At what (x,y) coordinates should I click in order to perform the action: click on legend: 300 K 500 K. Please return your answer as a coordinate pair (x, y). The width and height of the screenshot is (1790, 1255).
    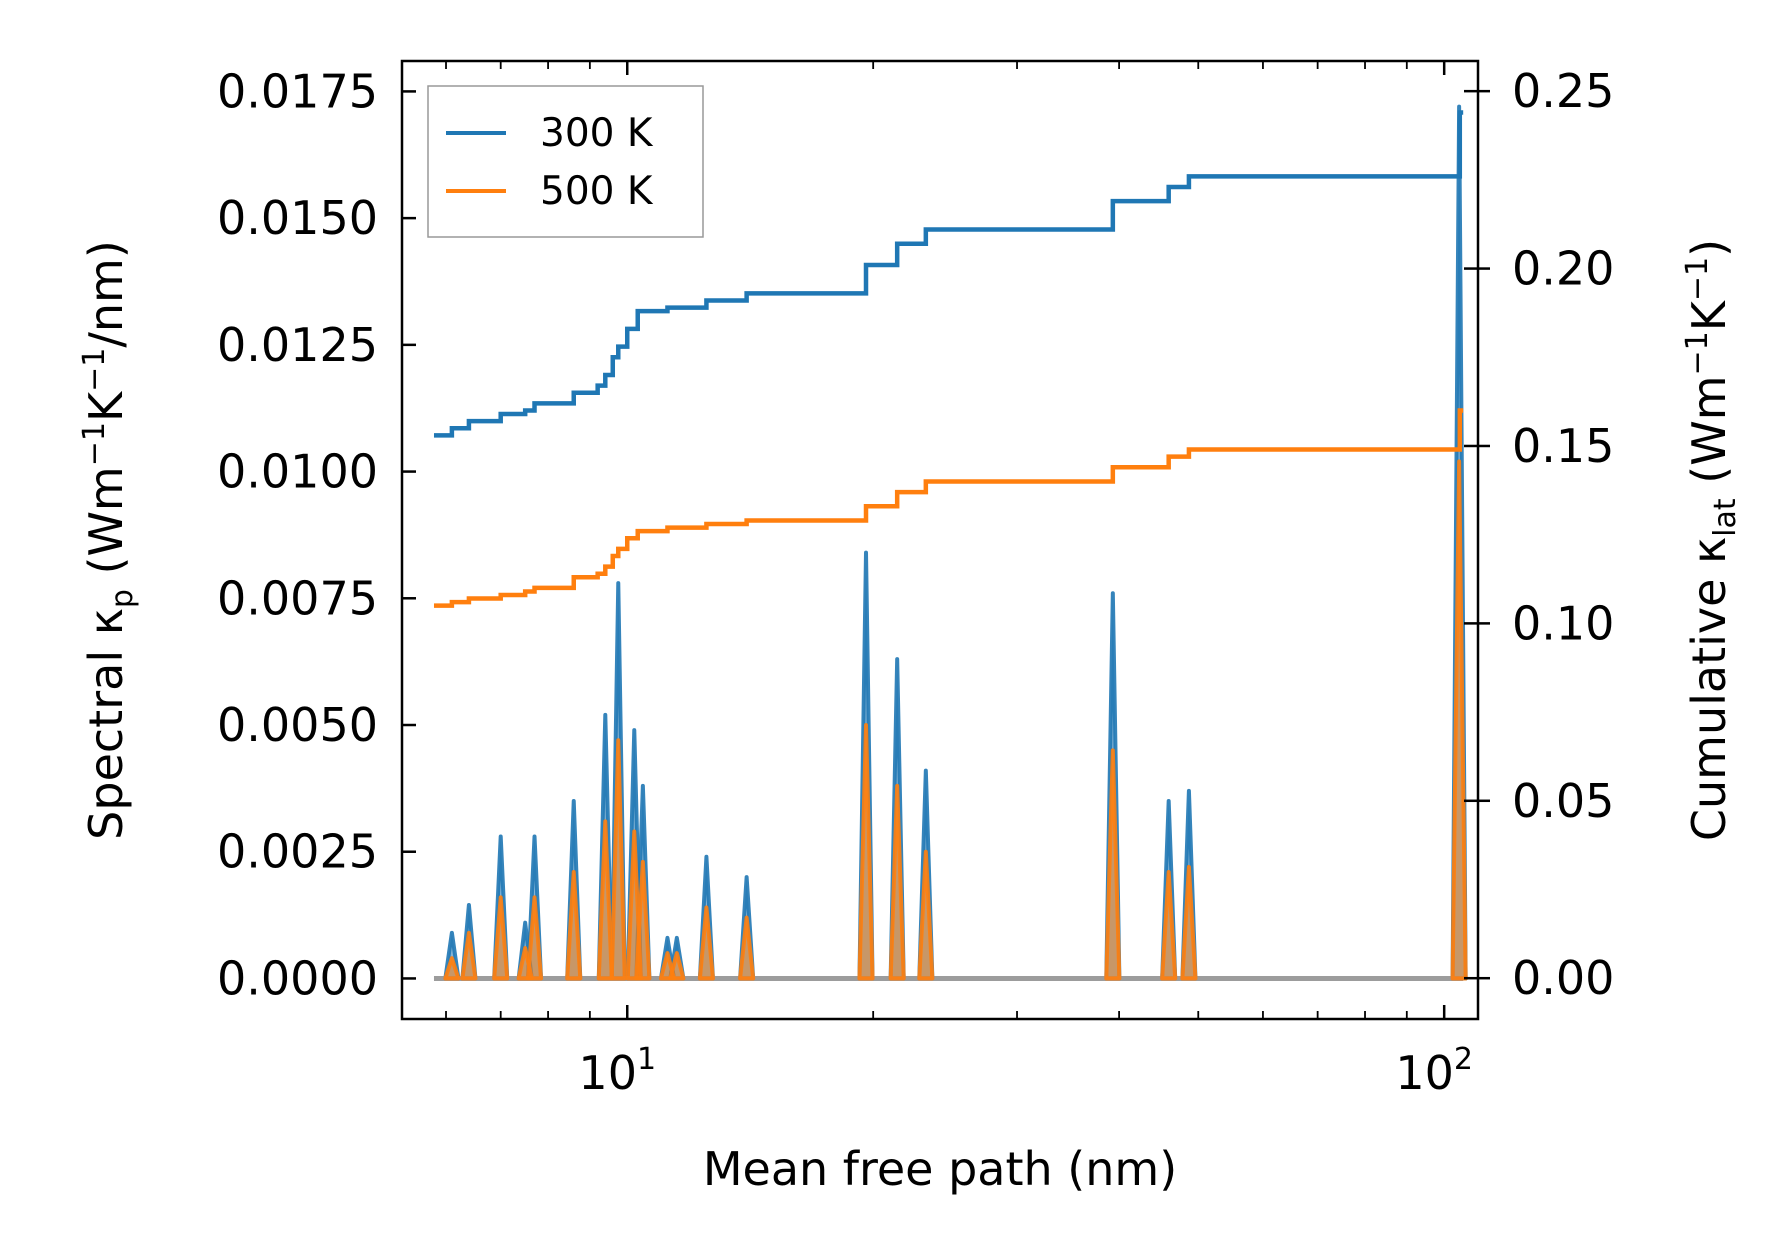
    Looking at the image, I should click on (565, 161).